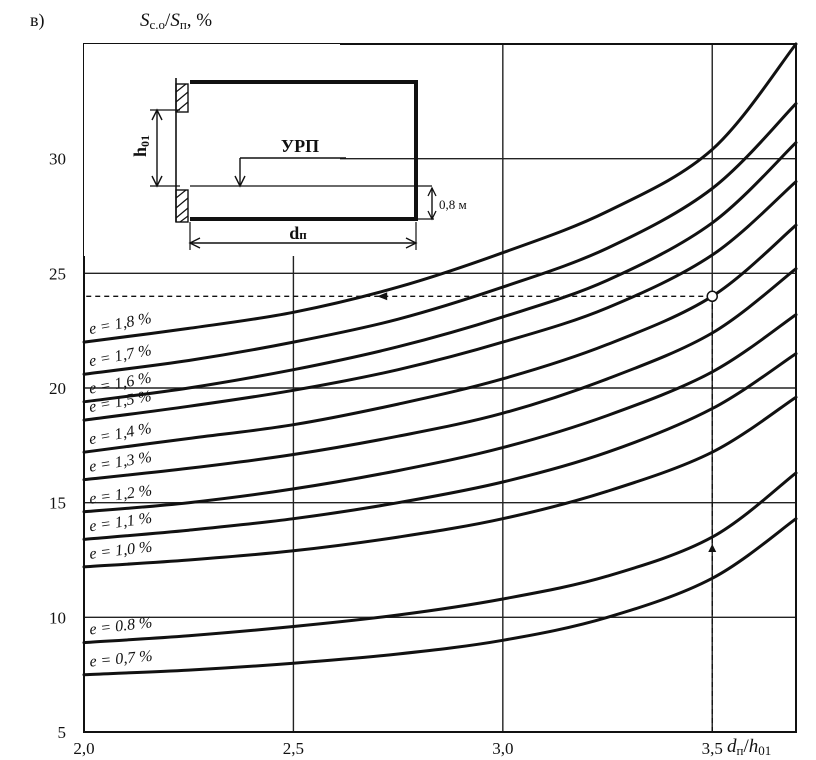 The image size is (816, 760). I want to click on inset-schematic: h01 dп УРП 0,8 м, so click(275, 150).